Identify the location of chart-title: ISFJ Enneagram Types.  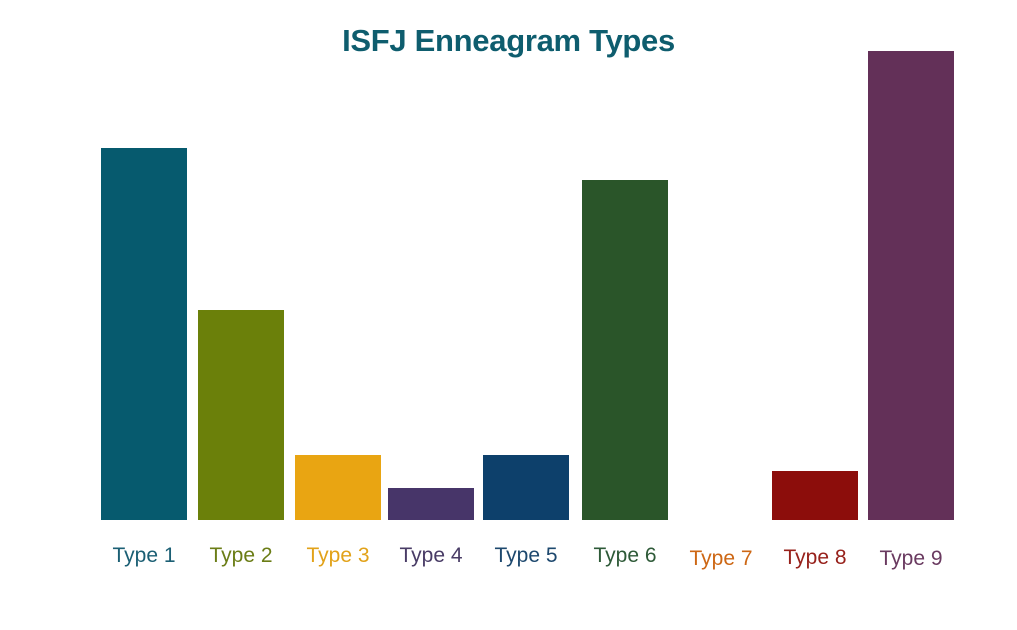
(508, 40).